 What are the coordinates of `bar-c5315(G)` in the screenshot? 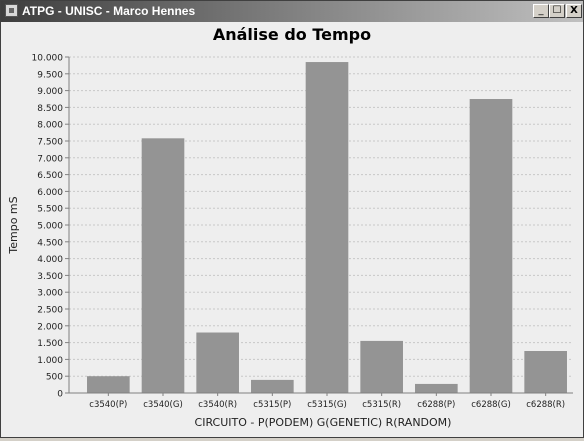 It's located at (327, 227).